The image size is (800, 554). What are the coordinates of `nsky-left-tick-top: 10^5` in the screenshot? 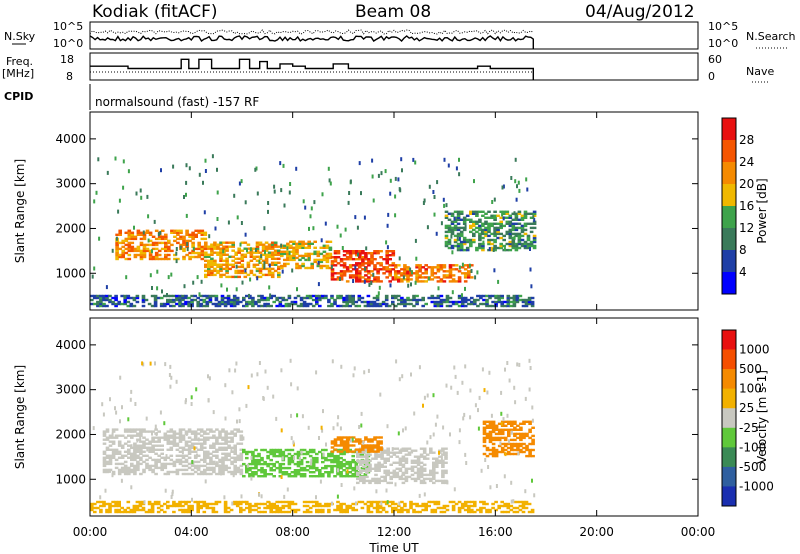 It's located at (68, 26).